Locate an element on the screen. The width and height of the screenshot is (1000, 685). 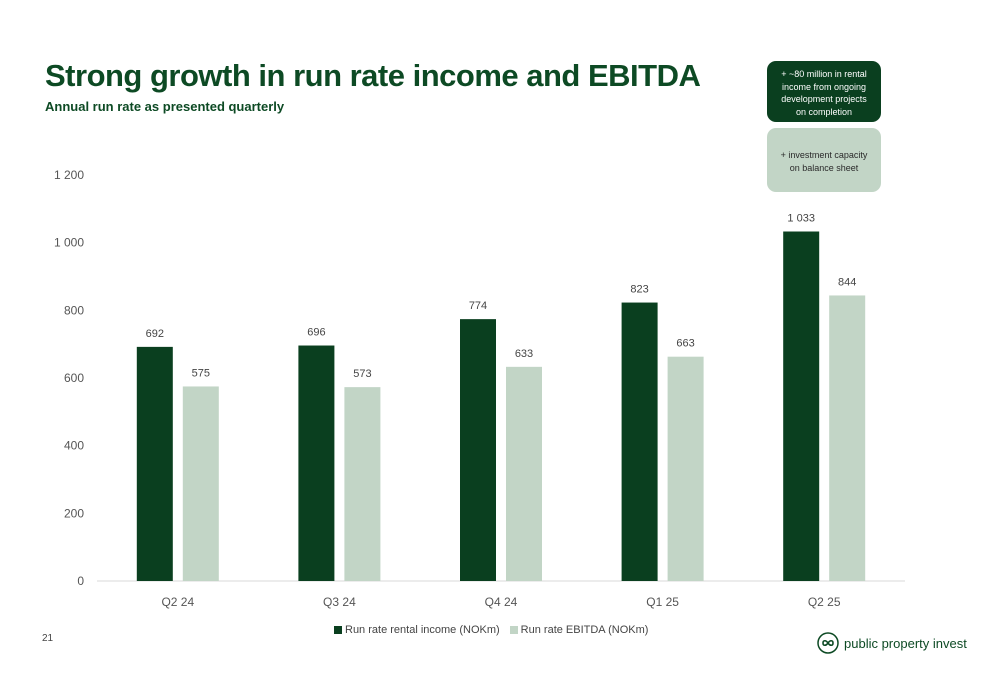
legend-swatch-ebitda is located at coordinates (513, 630).